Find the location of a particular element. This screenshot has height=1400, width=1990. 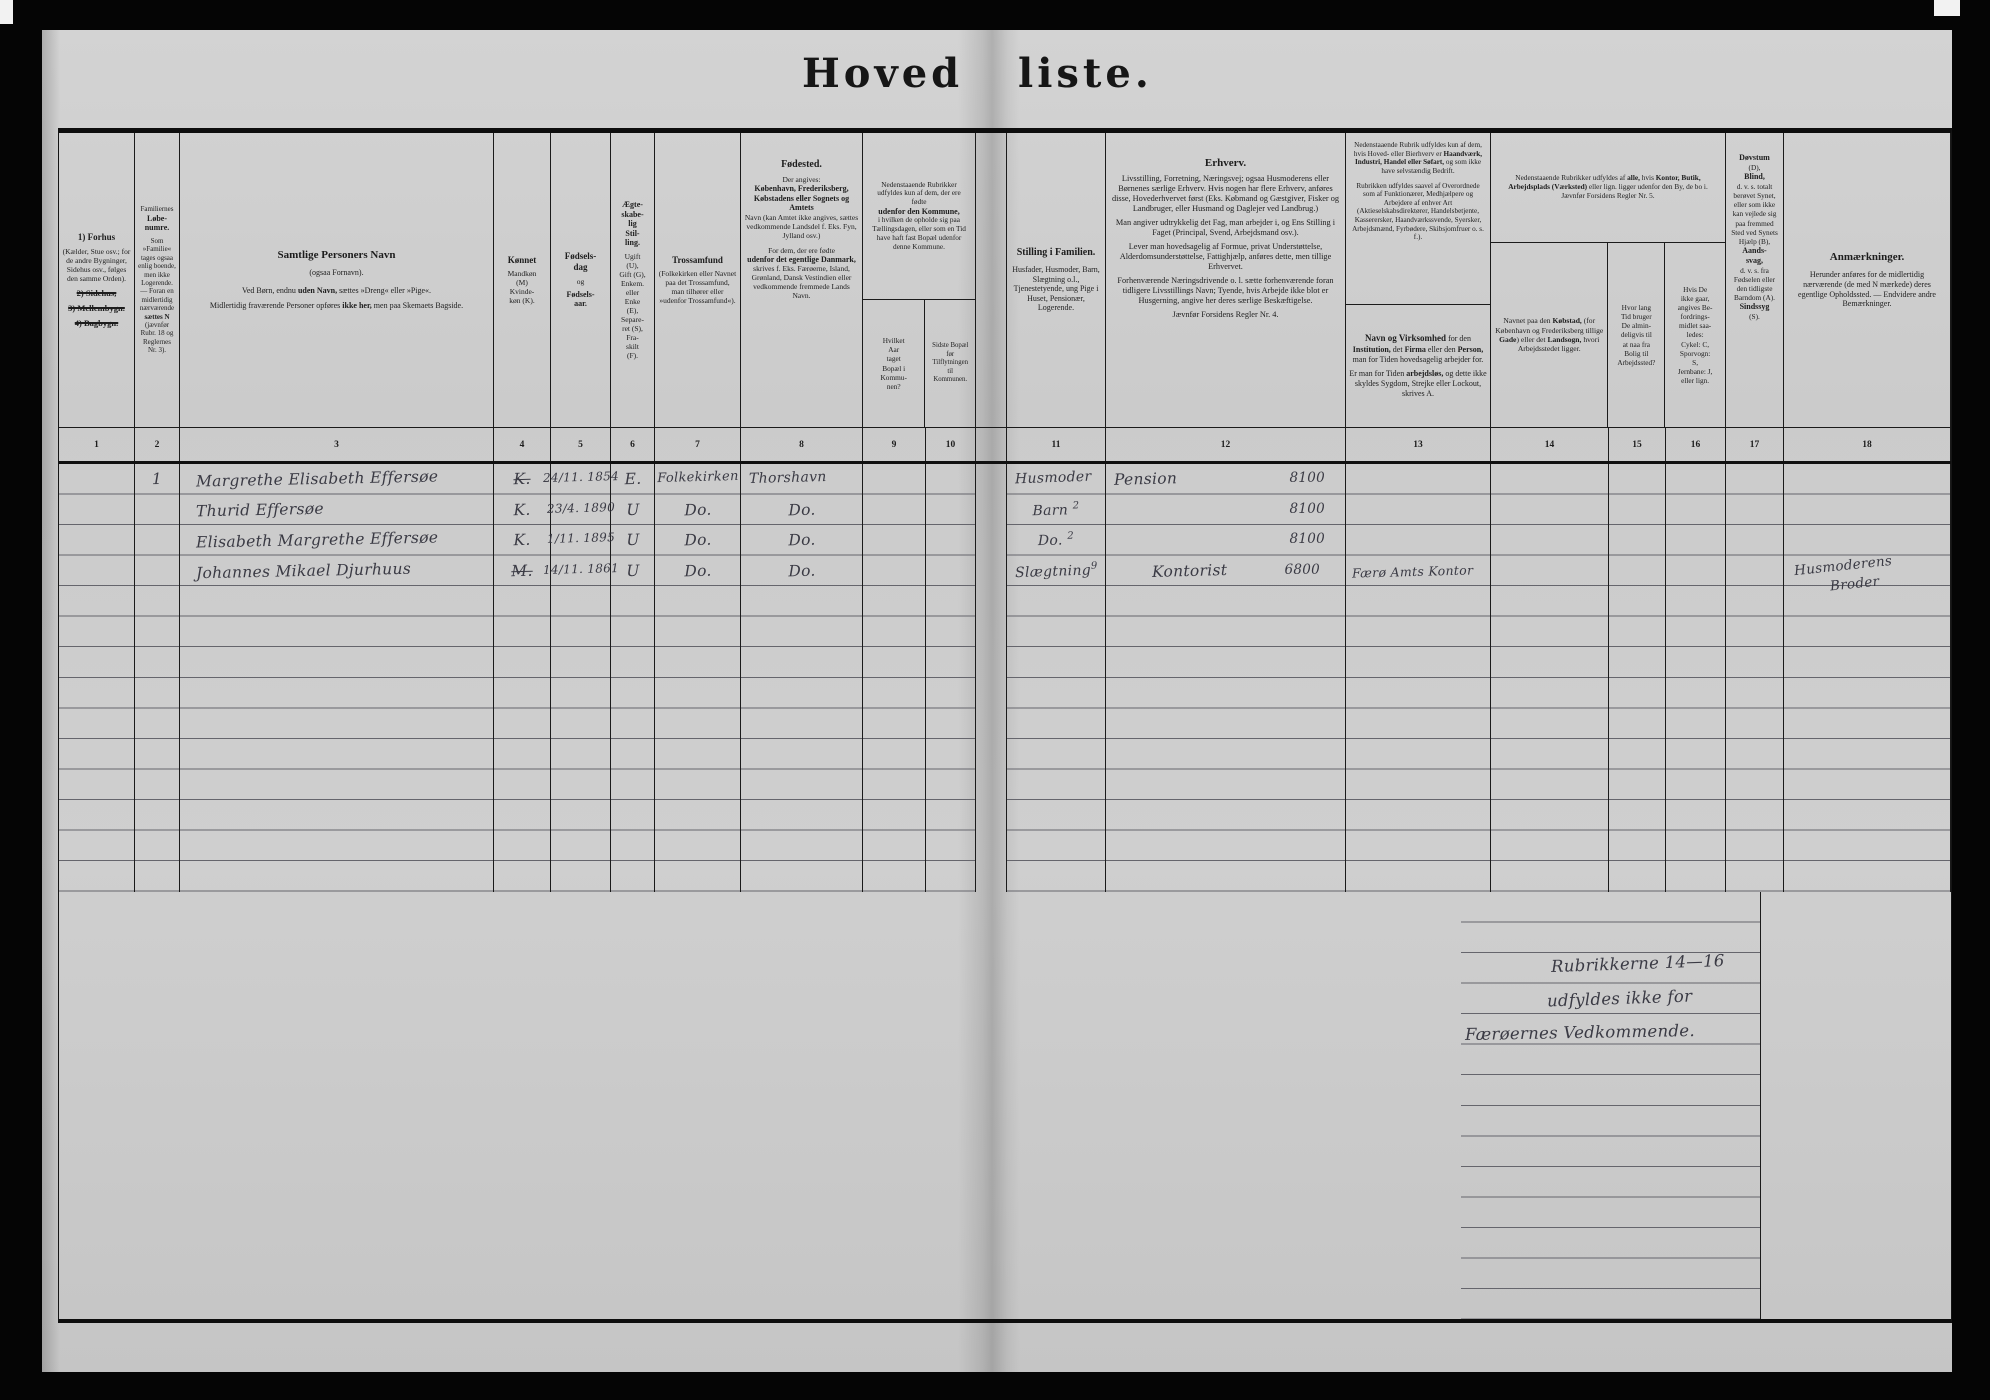

body-col-arbejdssted is located at coordinates (1550, 678).